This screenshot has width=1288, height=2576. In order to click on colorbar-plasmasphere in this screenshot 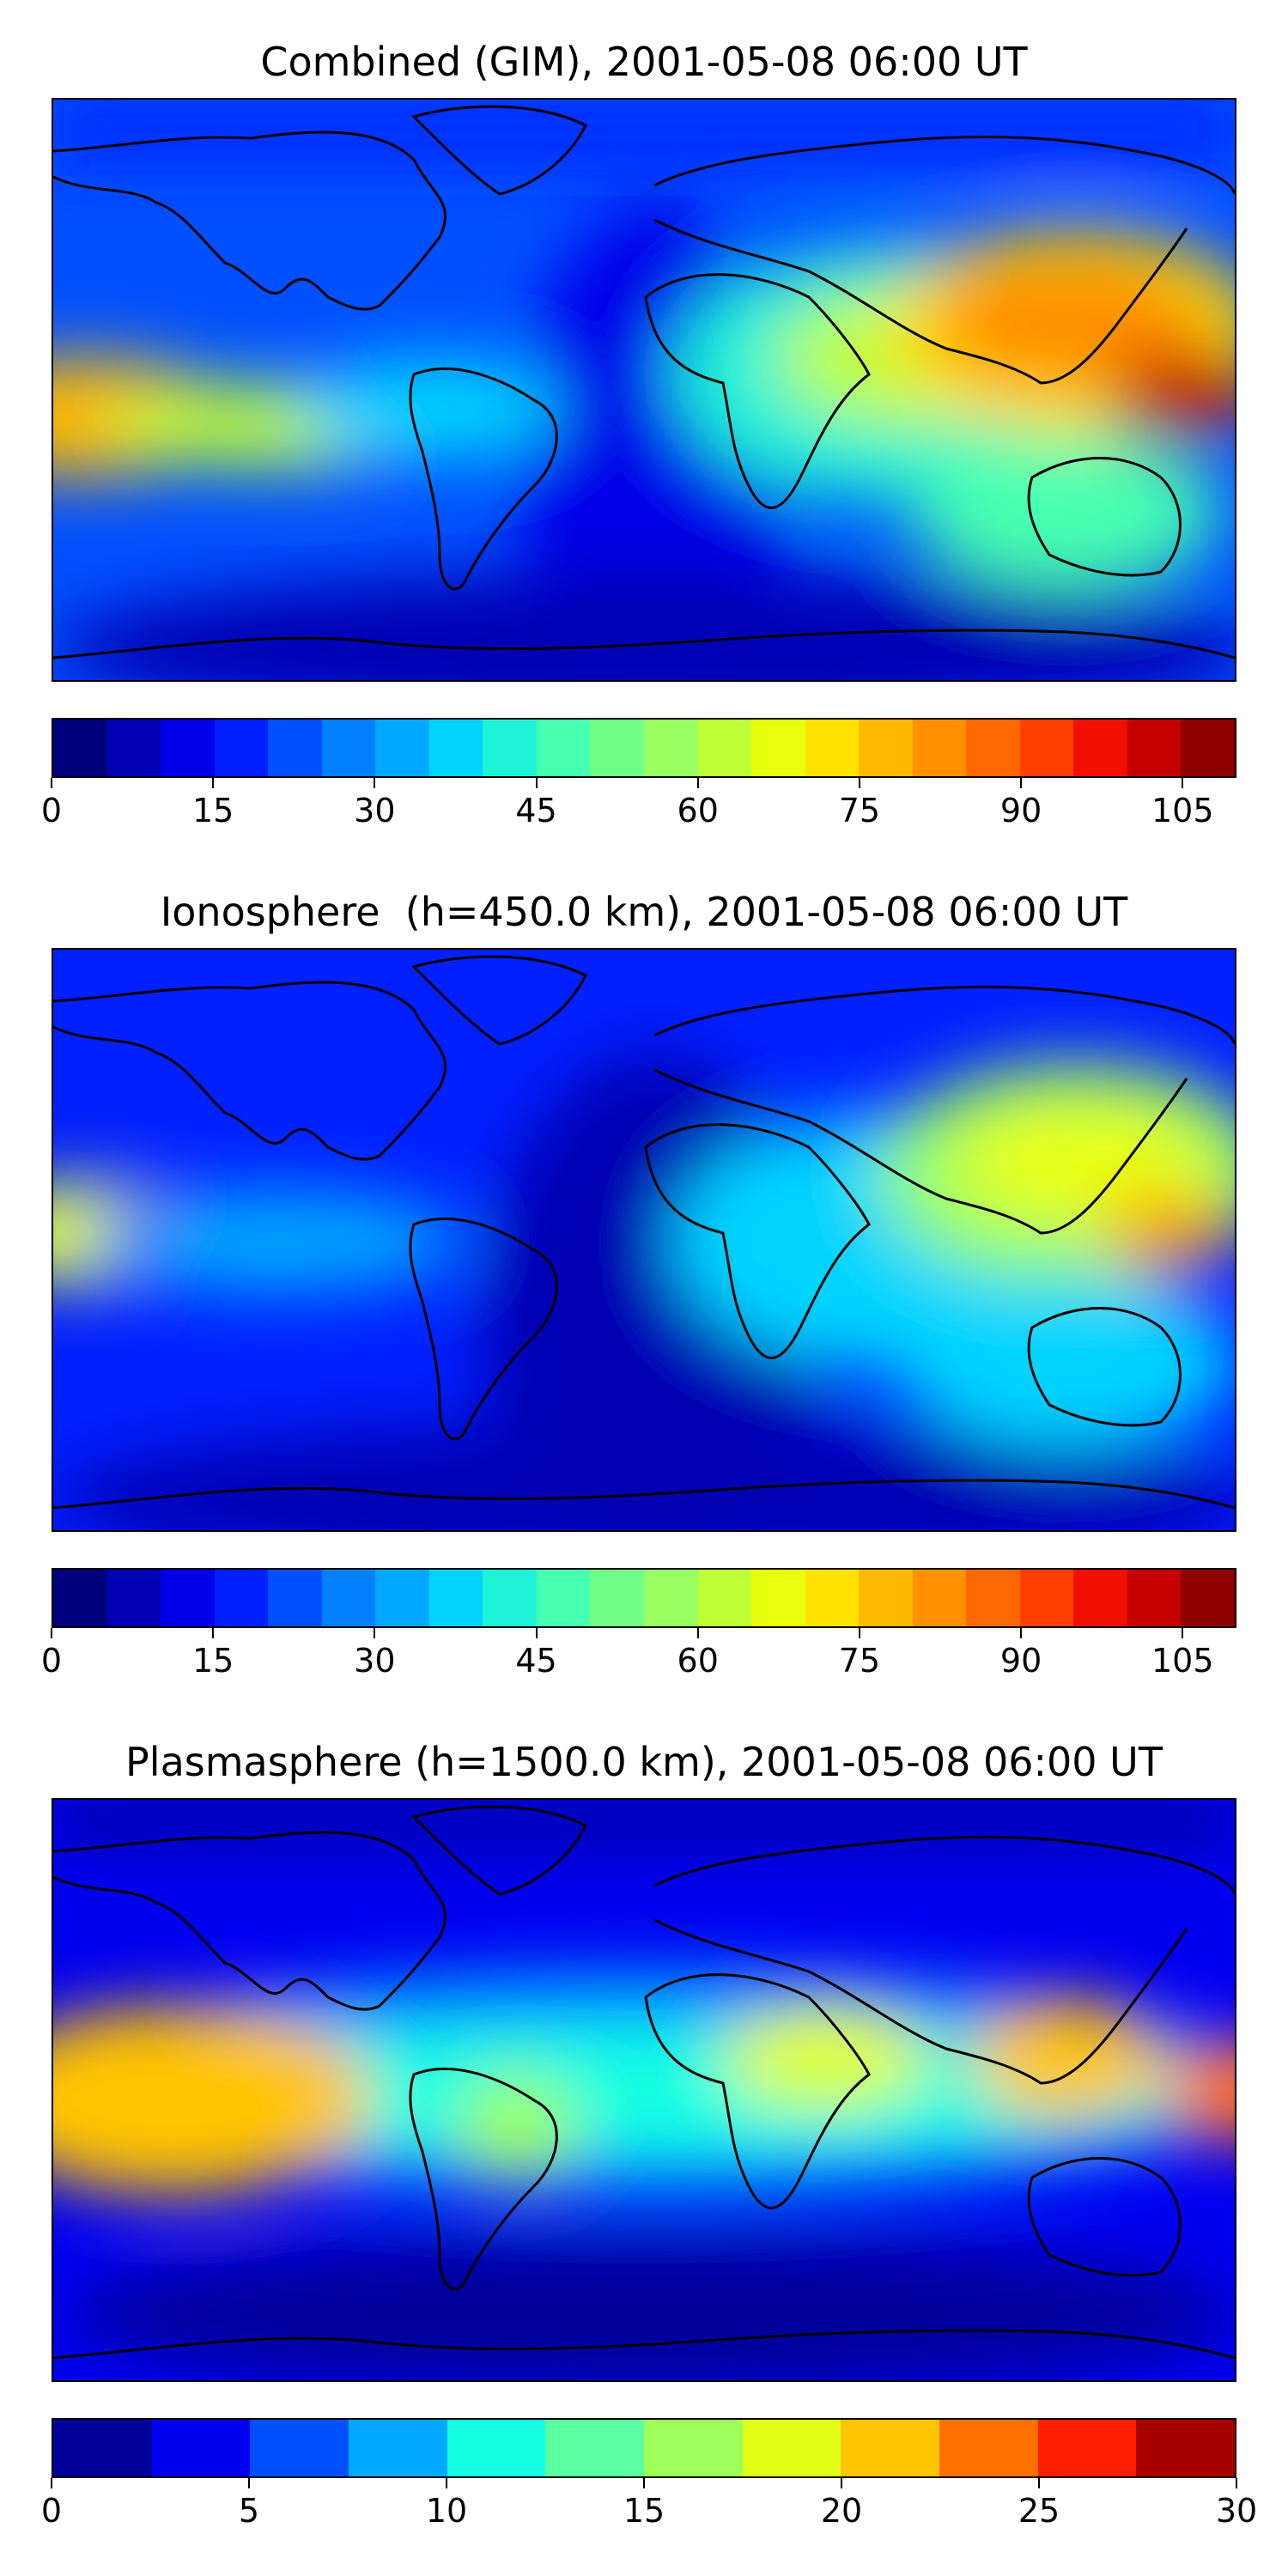, I will do `click(644, 2448)`.